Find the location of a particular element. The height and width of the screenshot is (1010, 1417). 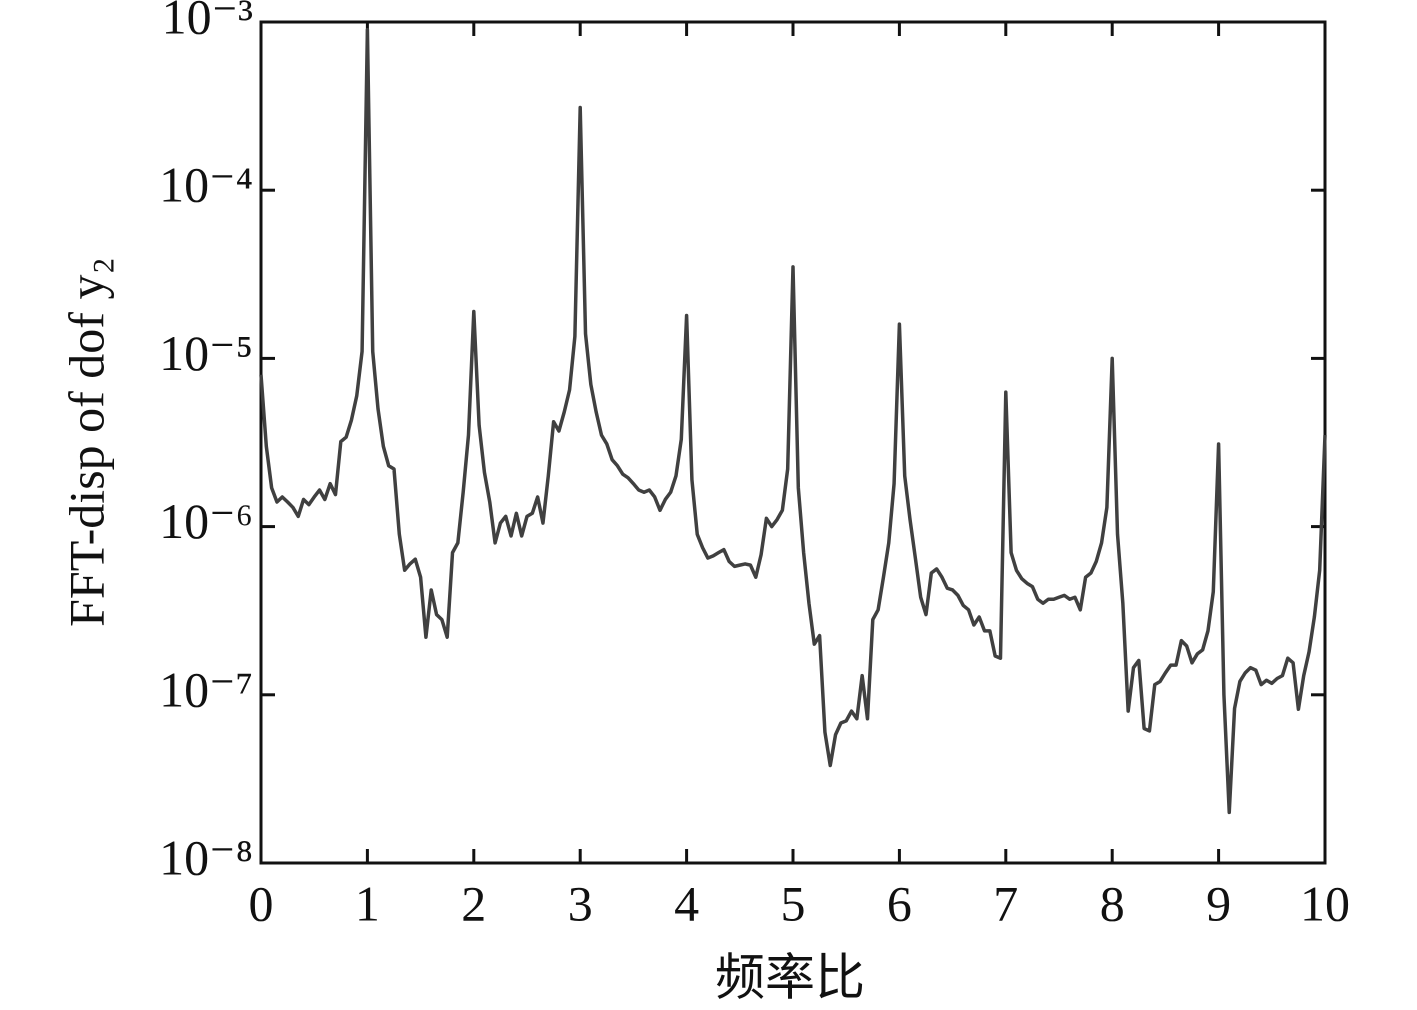

y-axis-label: FFT-disp of dof y₂ is located at coordinates (86, 442).